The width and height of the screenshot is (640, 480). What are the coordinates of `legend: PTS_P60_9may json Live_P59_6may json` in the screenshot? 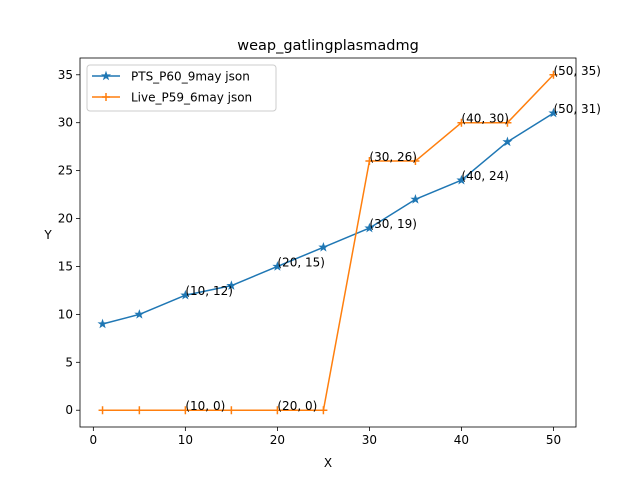 It's located at (181, 88).